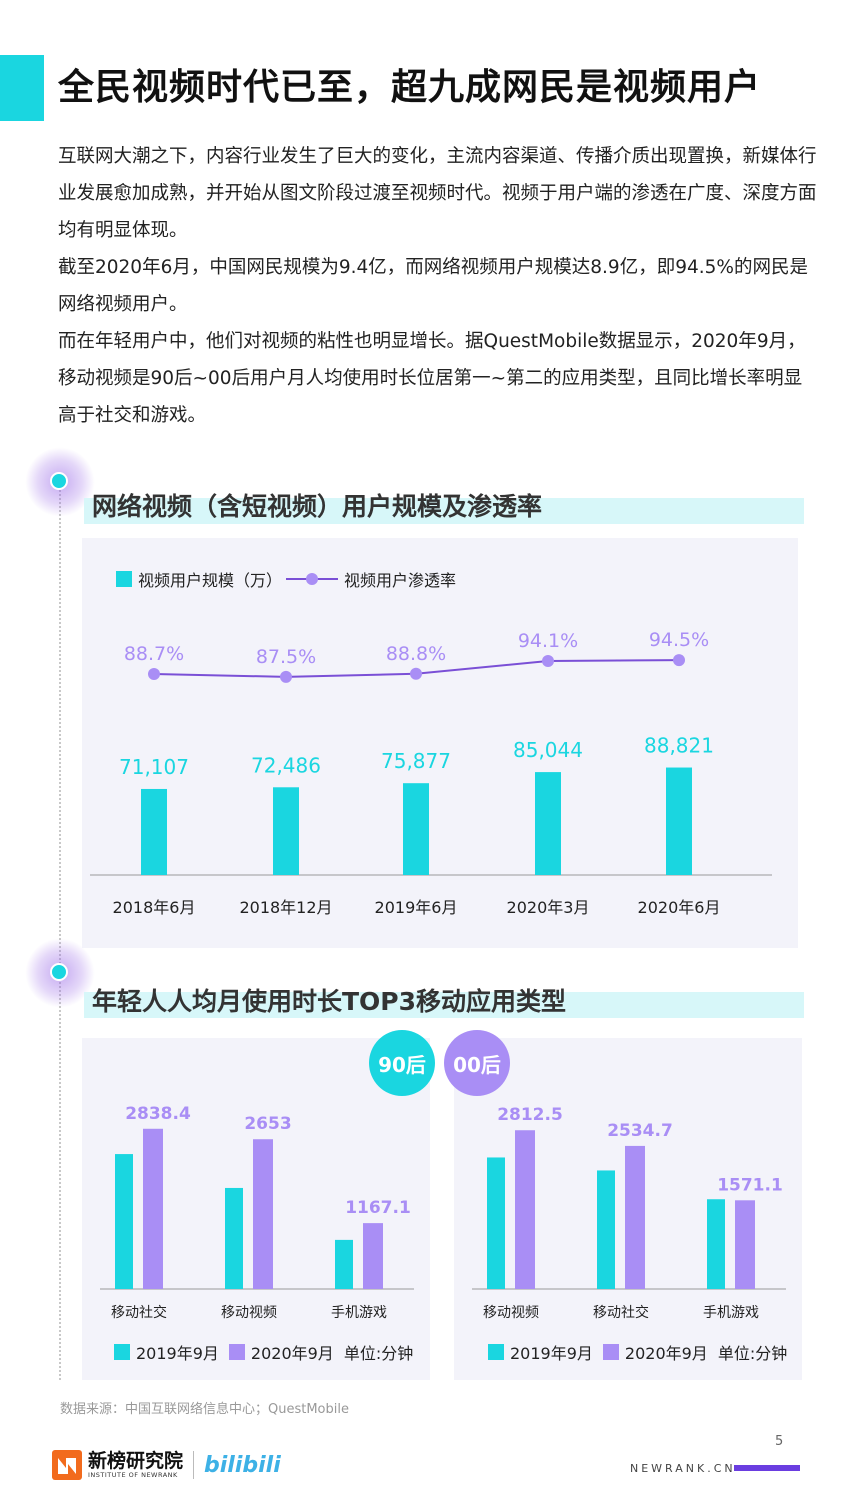  What do you see at coordinates (154, 907) in the screenshot?
I see `x-tick-label: 2018年6月` at bounding box center [154, 907].